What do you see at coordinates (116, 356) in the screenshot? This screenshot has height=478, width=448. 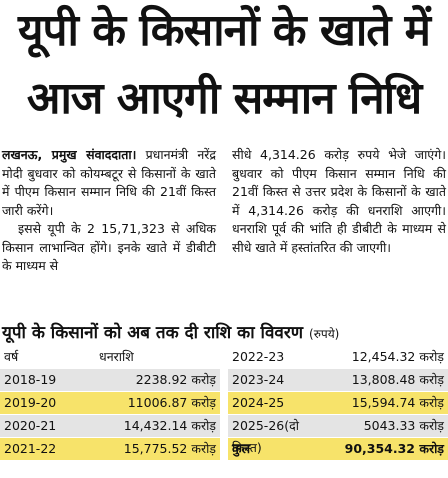 I see `cell: धनराशि` at bounding box center [116, 356].